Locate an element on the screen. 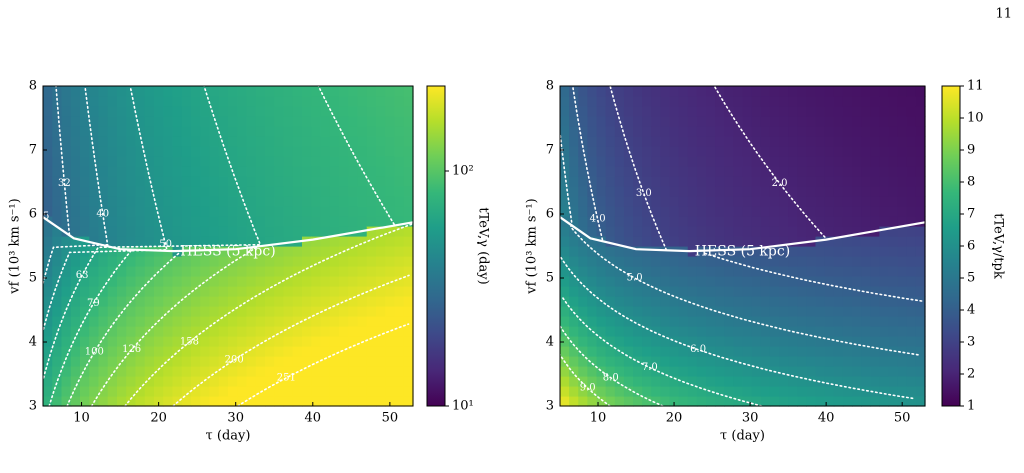  contour-label: 4.0 is located at coordinates (598, 219).